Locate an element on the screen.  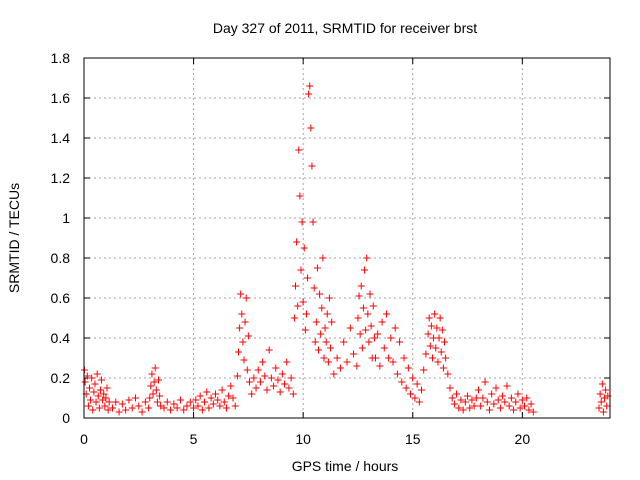
x-tick-label: 15 is located at coordinates (413, 439).